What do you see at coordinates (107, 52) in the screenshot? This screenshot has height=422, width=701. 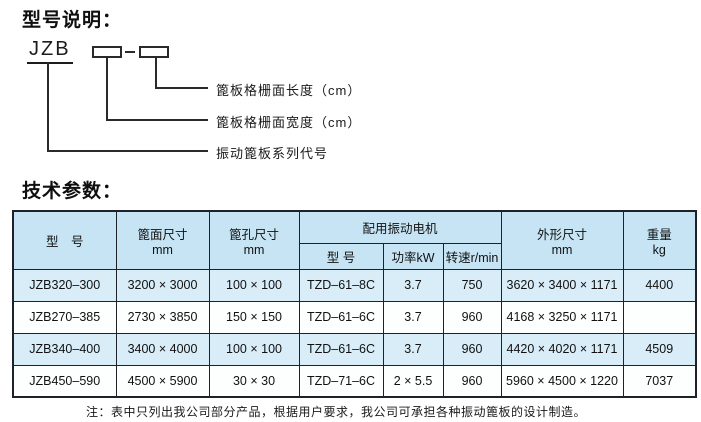 I see `model-width-box` at bounding box center [107, 52].